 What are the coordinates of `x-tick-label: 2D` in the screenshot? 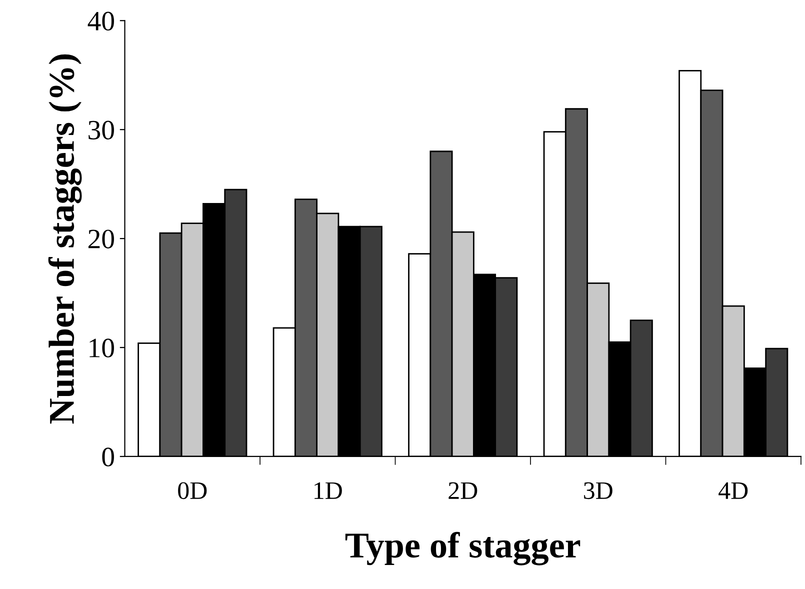 It's located at (463, 490).